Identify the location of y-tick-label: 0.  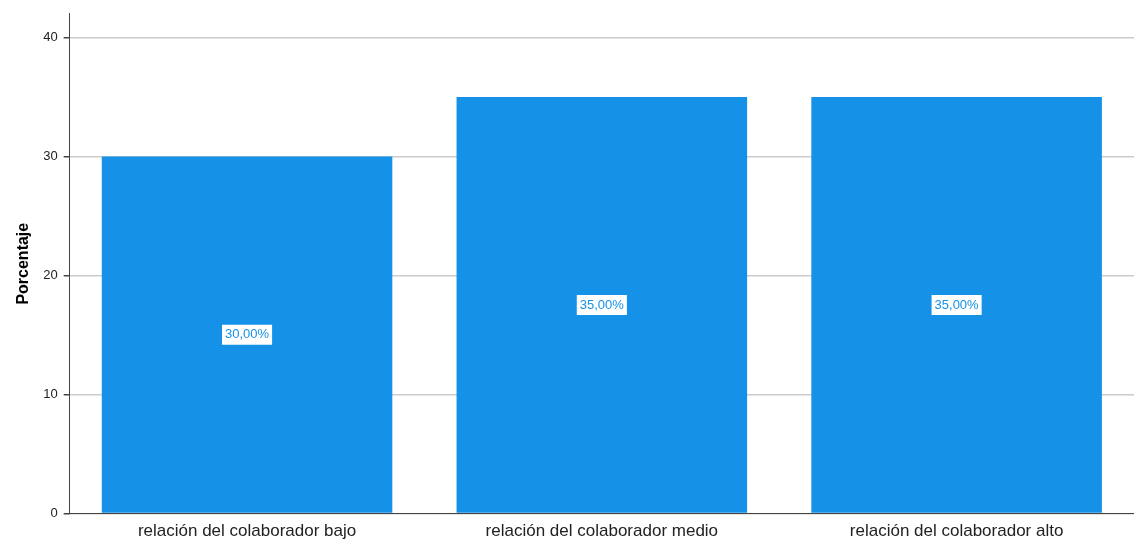
(54, 513).